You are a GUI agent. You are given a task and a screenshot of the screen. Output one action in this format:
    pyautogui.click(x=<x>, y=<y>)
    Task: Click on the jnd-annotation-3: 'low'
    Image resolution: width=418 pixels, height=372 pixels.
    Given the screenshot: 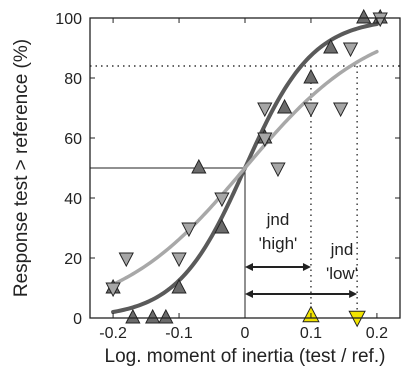 What is the action you would take?
    pyautogui.click(x=342, y=273)
    